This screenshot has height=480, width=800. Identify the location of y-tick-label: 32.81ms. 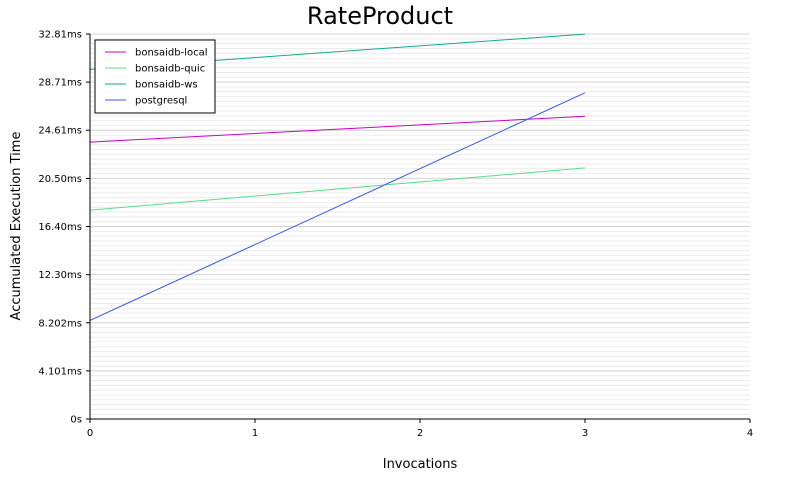
(60, 35).